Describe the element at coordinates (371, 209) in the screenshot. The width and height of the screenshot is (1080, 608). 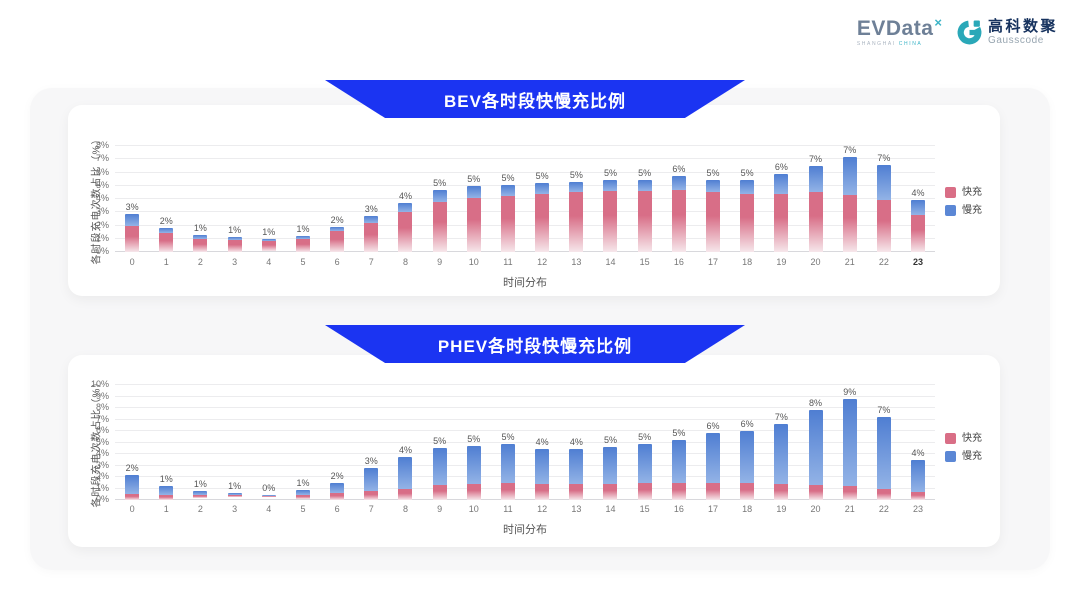
I see `bar-total-label: 3%` at that location.